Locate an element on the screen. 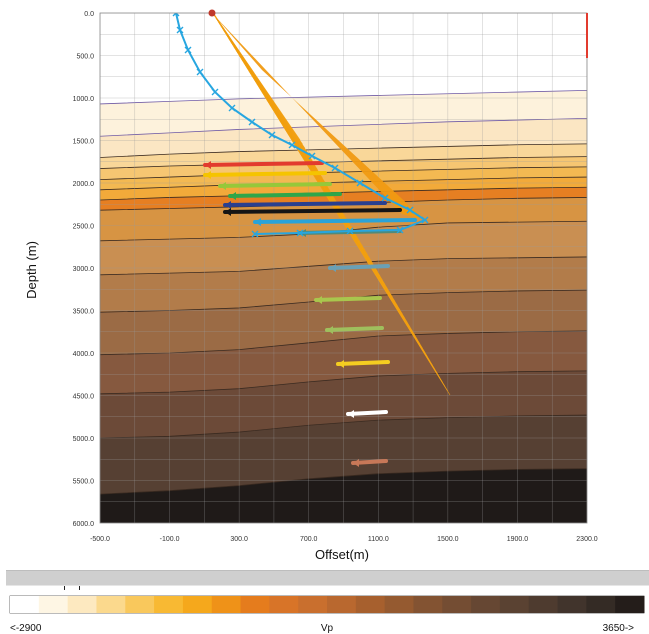 The width and height of the screenshot is (649, 634). y-tick-label: 6000.0 is located at coordinates (84, 524).